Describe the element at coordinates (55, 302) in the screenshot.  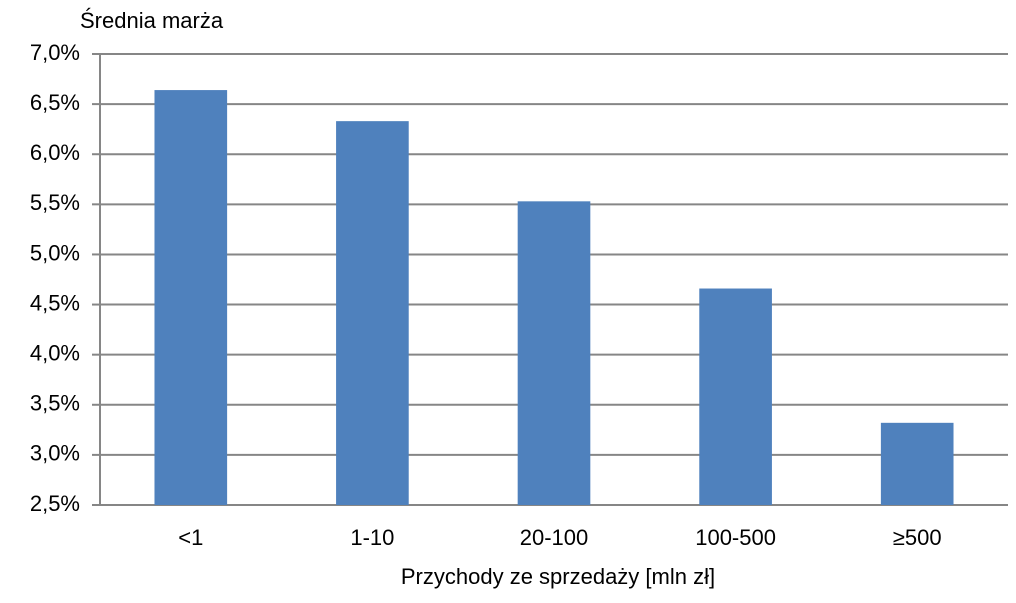
I see `y-tick-label: 4,5%` at that location.